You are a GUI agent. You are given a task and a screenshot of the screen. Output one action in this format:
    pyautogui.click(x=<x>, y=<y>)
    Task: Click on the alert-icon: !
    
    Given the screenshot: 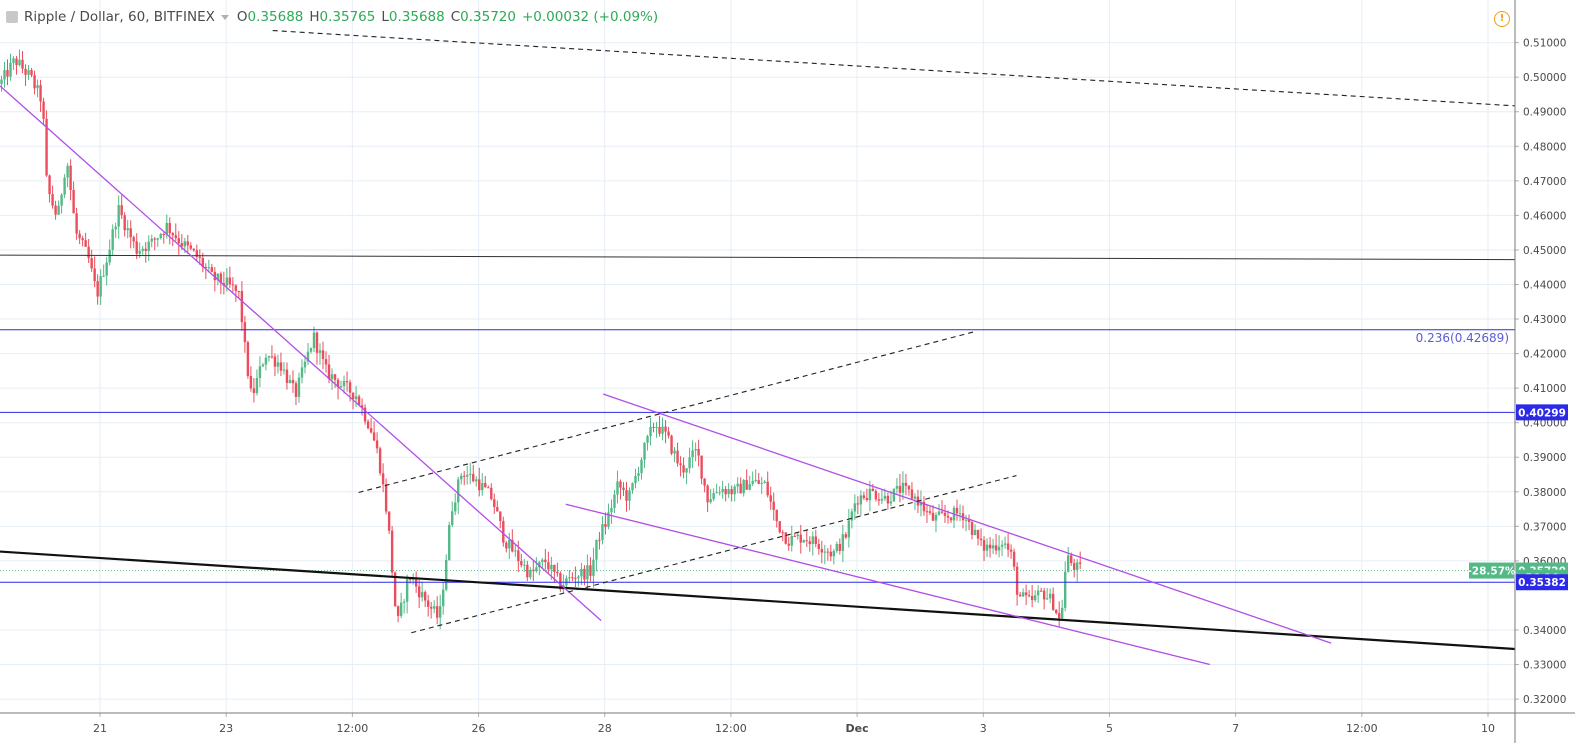 What is the action you would take?
    pyautogui.click(x=1502, y=19)
    